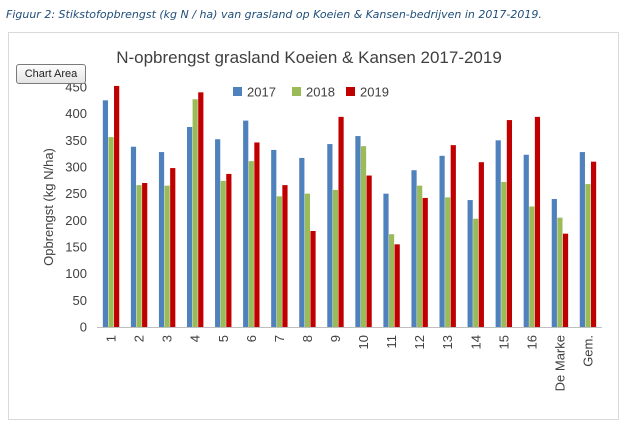  Describe the element at coordinates (531, 342) in the screenshot. I see `x-tick-label: 16` at that location.